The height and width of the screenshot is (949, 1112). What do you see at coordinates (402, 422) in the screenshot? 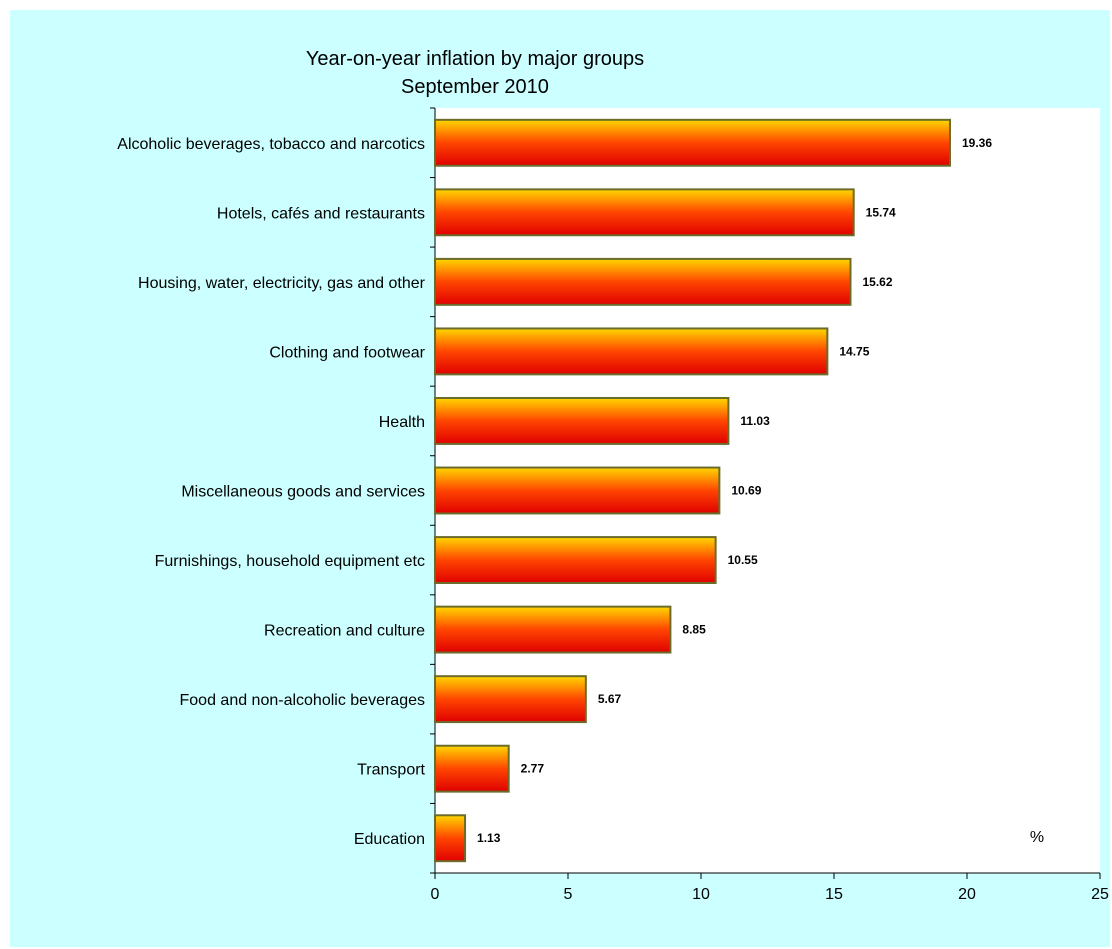
I see `category-label: Health` at bounding box center [402, 422].